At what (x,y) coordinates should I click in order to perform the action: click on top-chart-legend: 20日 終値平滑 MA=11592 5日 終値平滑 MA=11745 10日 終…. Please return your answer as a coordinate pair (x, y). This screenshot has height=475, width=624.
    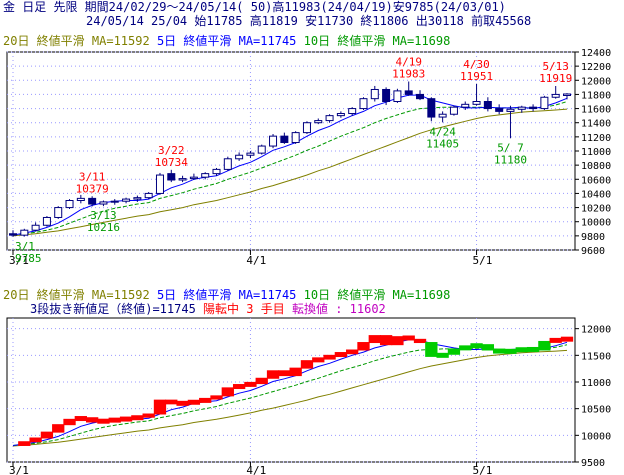
    Looking at the image, I should click on (226, 41).